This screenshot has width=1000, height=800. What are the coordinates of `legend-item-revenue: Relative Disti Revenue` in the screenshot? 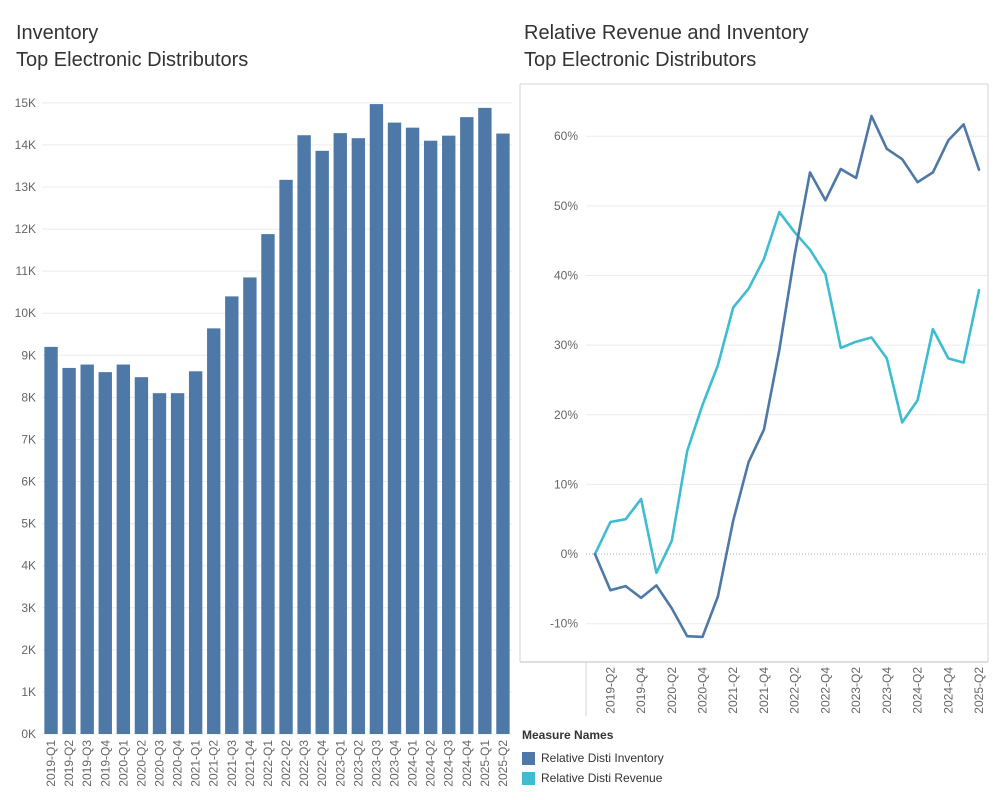 It's located at (593, 778).